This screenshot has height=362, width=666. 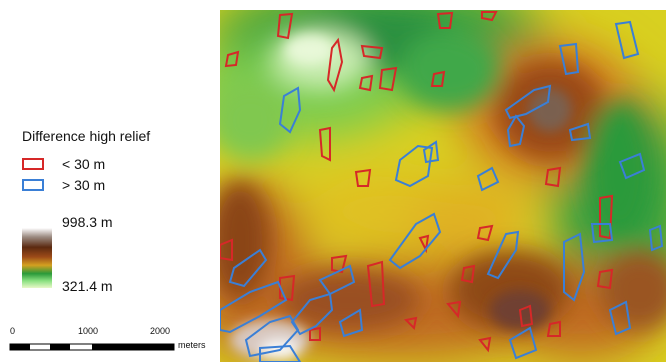 What do you see at coordinates (84, 184) in the screenshot?
I see `legend-label-high-relief: > 30 m` at bounding box center [84, 184].